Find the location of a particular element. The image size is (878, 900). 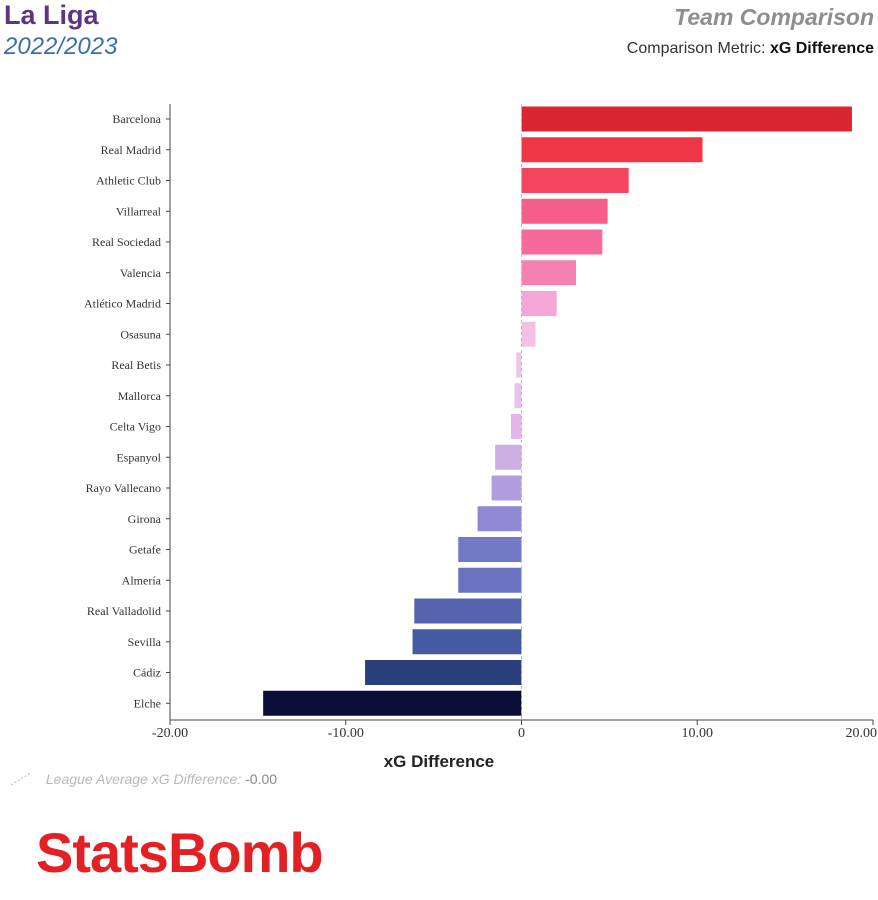

x-axis-label: xG Difference is located at coordinates (439, 761).